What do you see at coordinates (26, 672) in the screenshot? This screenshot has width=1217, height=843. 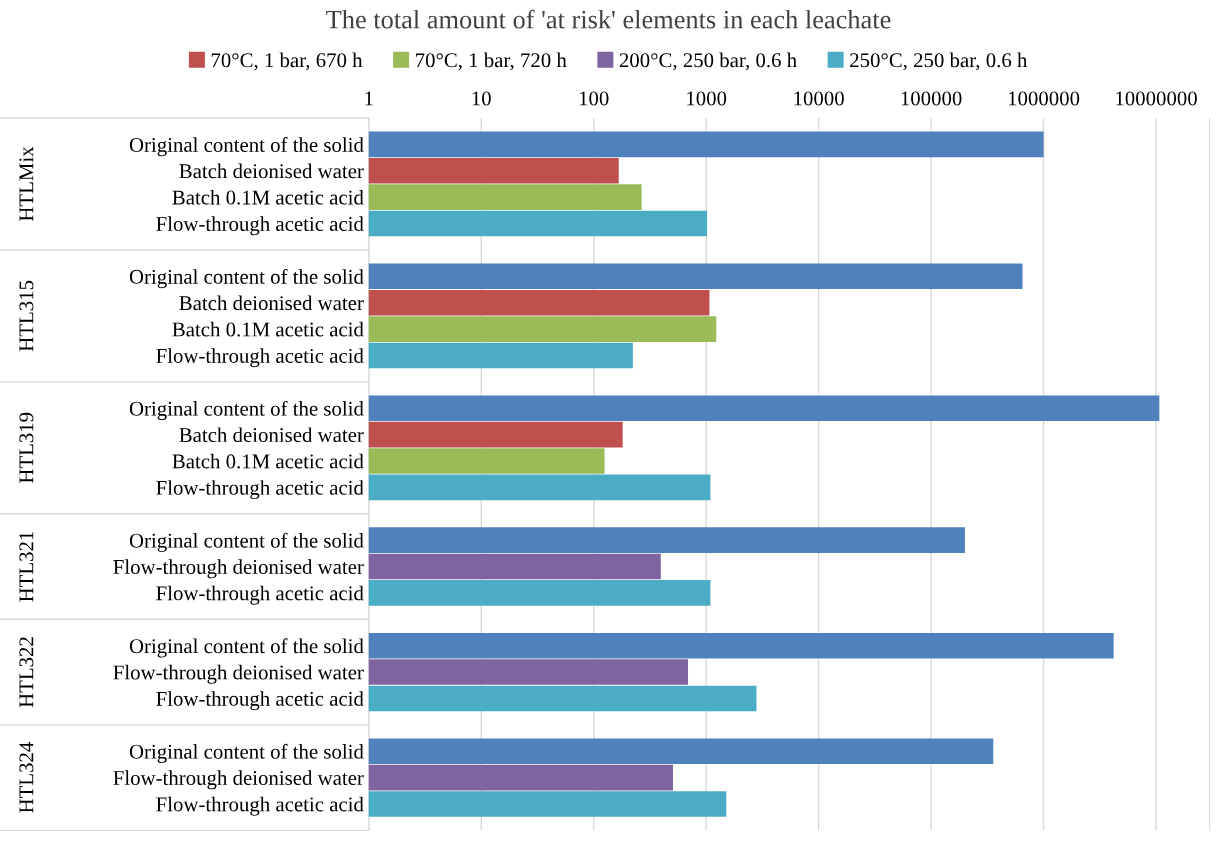 I see `text: HTL322` at bounding box center [26, 672].